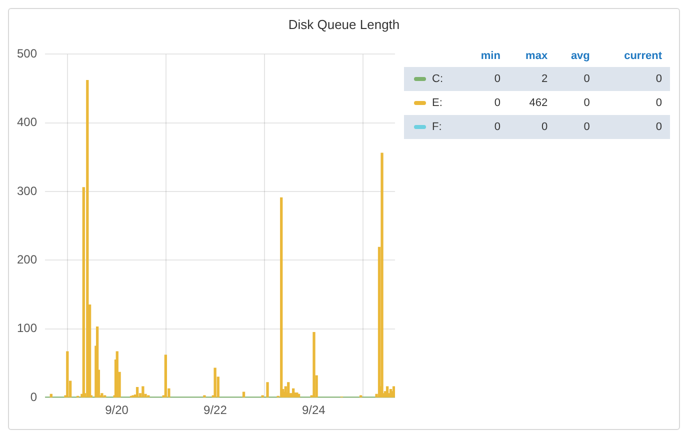 Image resolution: width=688 pixels, height=438 pixels. I want to click on legend-label: C:, so click(437, 79).